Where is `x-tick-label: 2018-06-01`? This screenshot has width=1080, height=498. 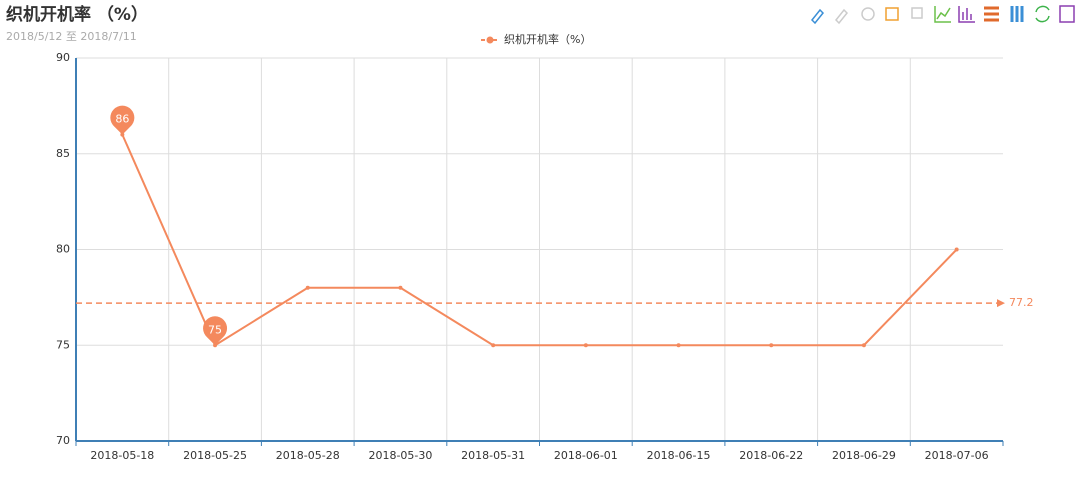
x-tick-label: 2018-06-01 is located at coordinates (586, 455).